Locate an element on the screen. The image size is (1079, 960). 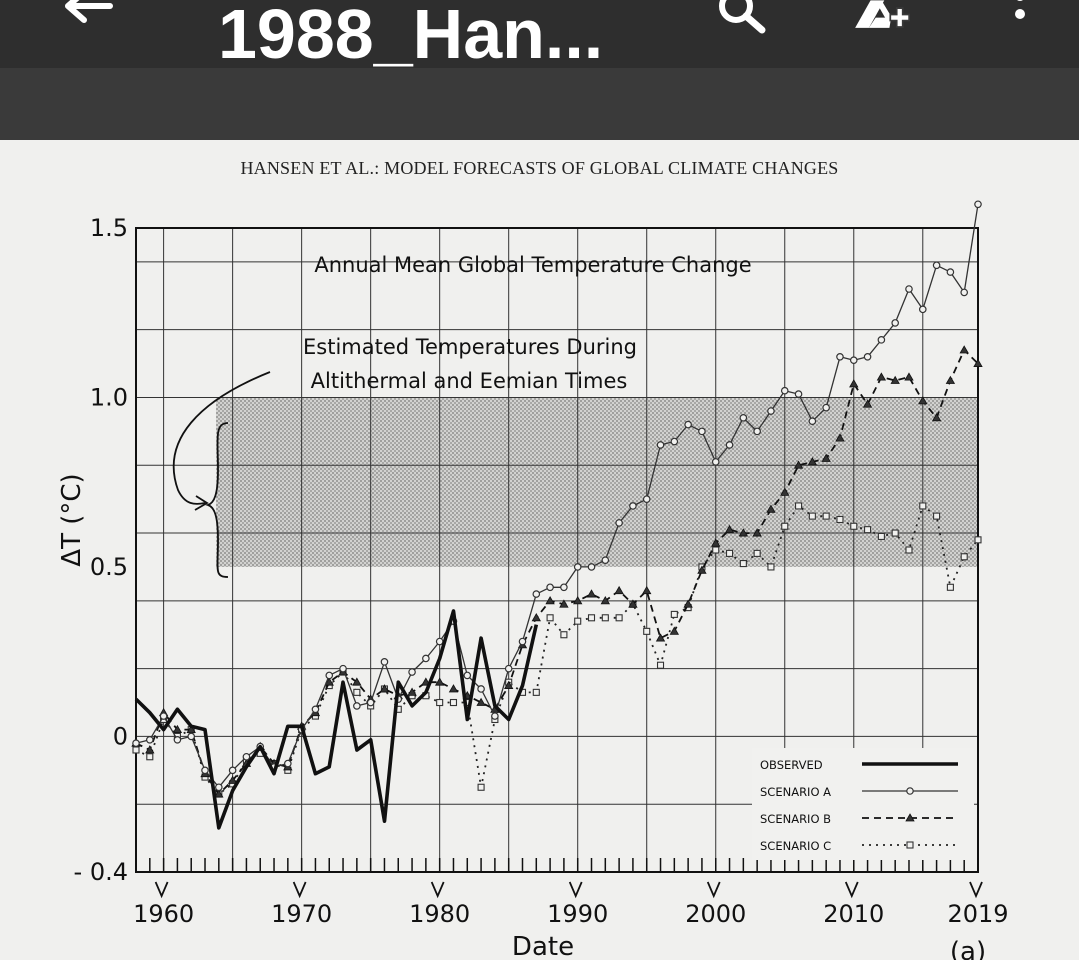
annotation-line-1: Estimated Temperatures During is located at coordinates (470, 347).